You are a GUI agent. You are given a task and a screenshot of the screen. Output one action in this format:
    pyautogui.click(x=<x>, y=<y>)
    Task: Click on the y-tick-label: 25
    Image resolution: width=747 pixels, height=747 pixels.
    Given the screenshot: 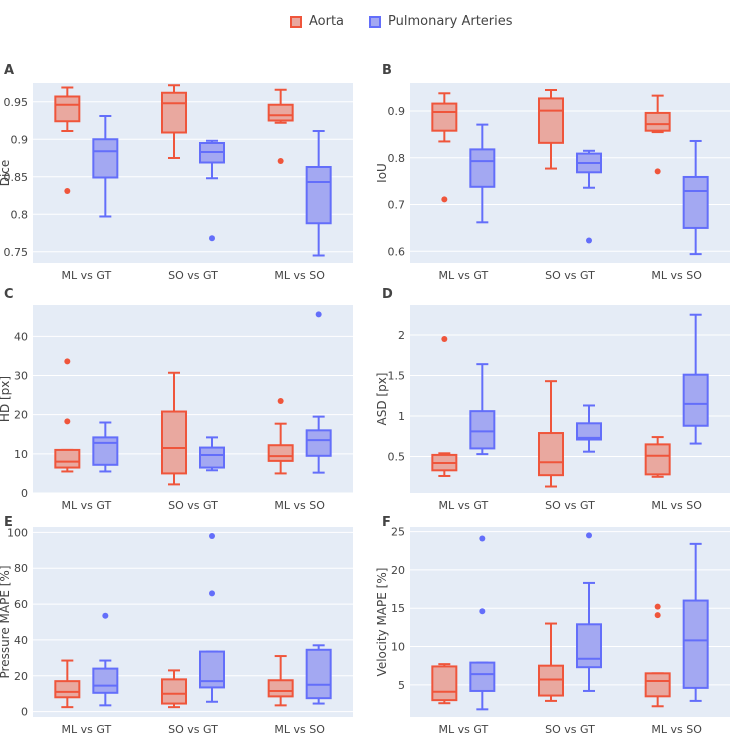 What is the action you would take?
    pyautogui.click(x=398, y=532)
    